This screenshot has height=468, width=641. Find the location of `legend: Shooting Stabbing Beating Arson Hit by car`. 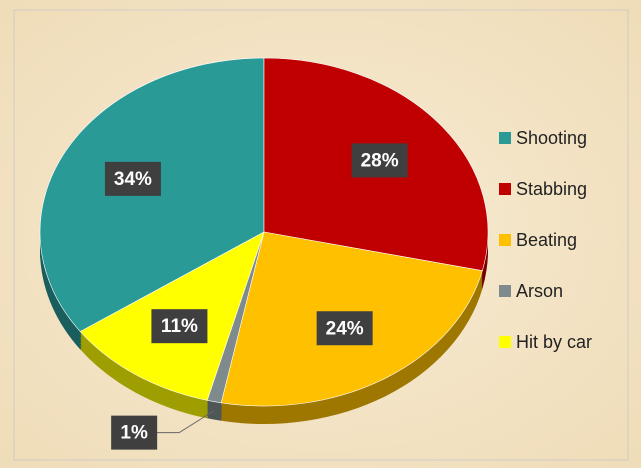

legend: Shooting Stabbing Beating Arson Hit by car is located at coordinates (545, 240).